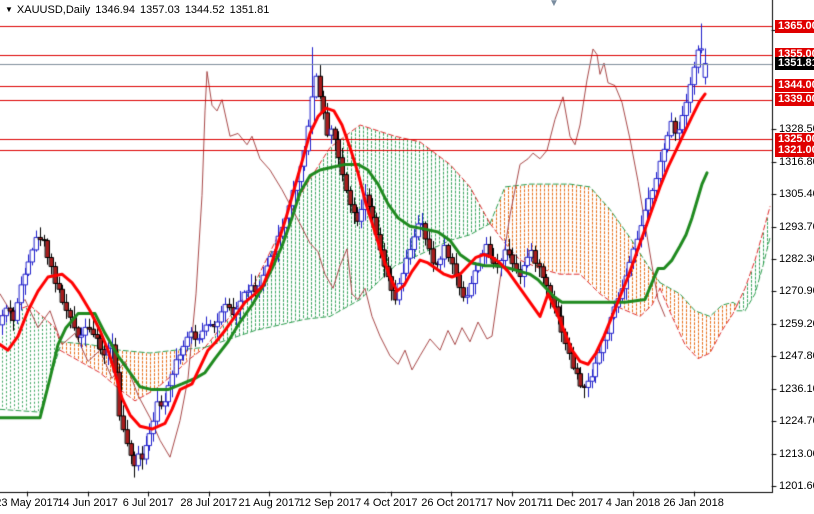 The image size is (814, 514). I want to click on price-tick-label: 1213.00, so click(796, 454).